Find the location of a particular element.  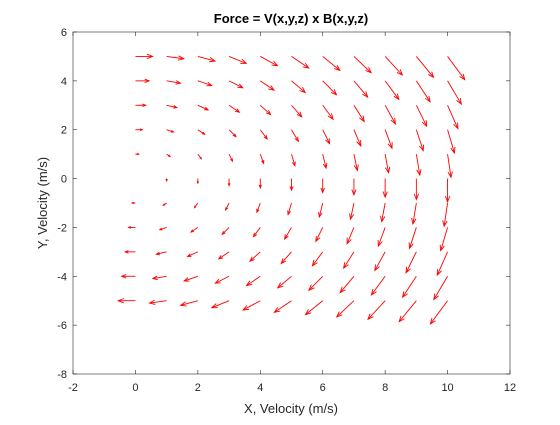

y-tick-label: 2 is located at coordinates (64, 131).